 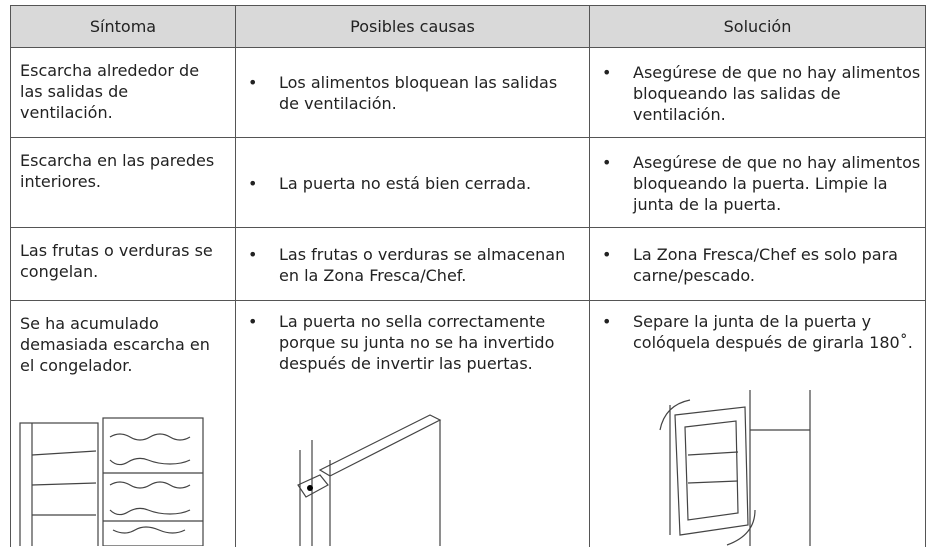 I want to click on cause-cell: • La puerta no está bien cerrada., so click(x=412, y=182).